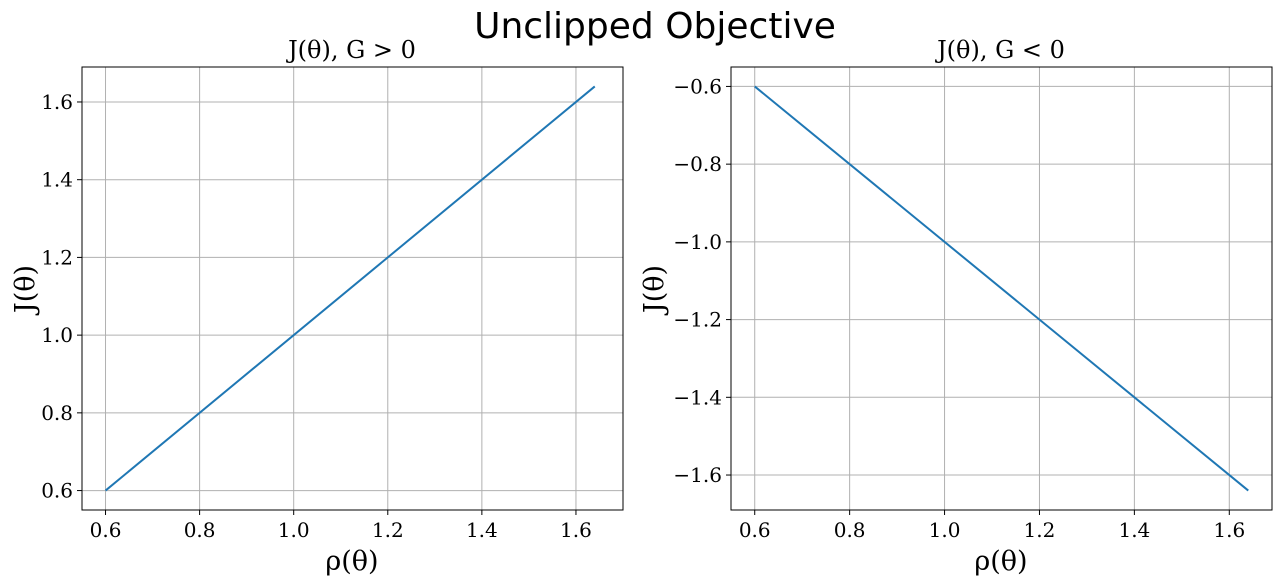 This screenshot has height=585, width=1281. What do you see at coordinates (350, 50) in the screenshot?
I see `left-plot-title: J(θ), G > 0` at bounding box center [350, 50].